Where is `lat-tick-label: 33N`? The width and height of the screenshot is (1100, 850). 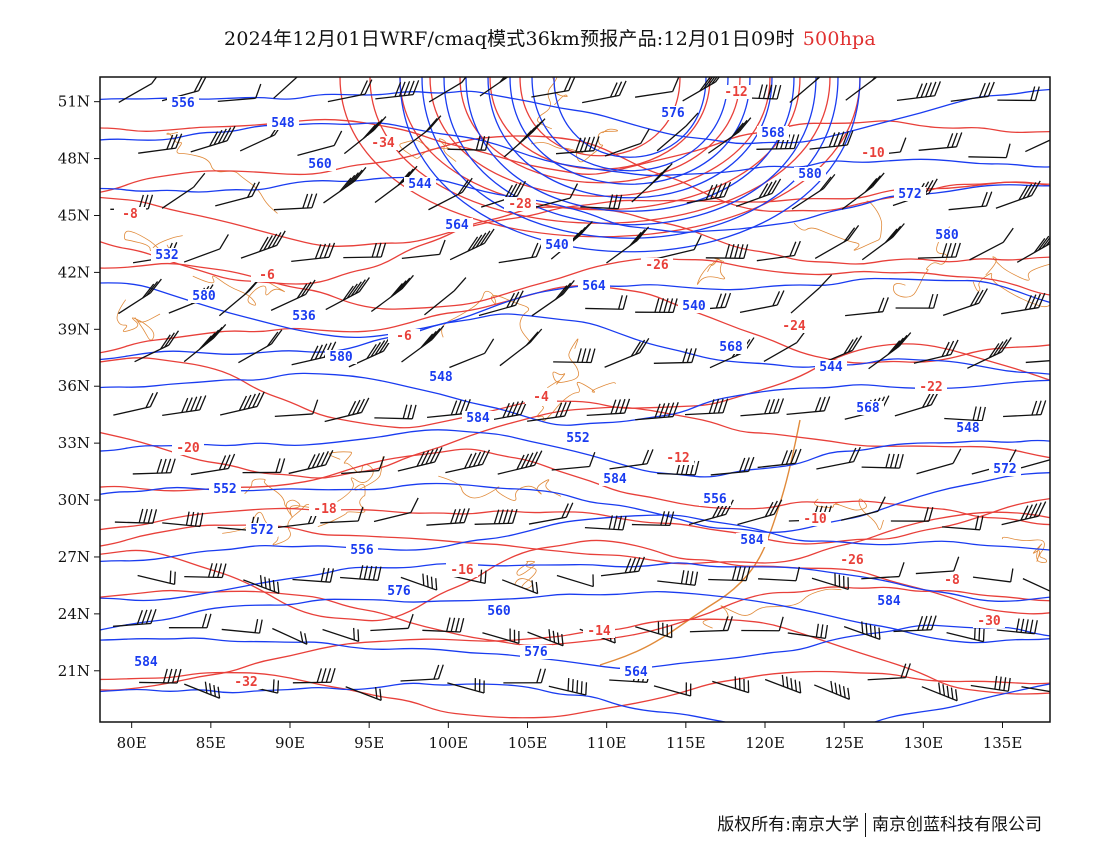
lat-tick-label: 33N is located at coordinates (74, 443).